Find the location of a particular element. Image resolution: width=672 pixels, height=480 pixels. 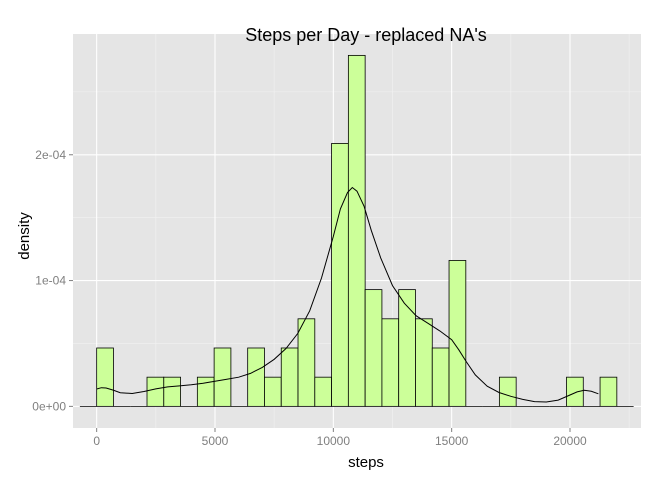

y-axis-ticks: 0e+00 1e-04 2e-04 is located at coordinates (52, 280).